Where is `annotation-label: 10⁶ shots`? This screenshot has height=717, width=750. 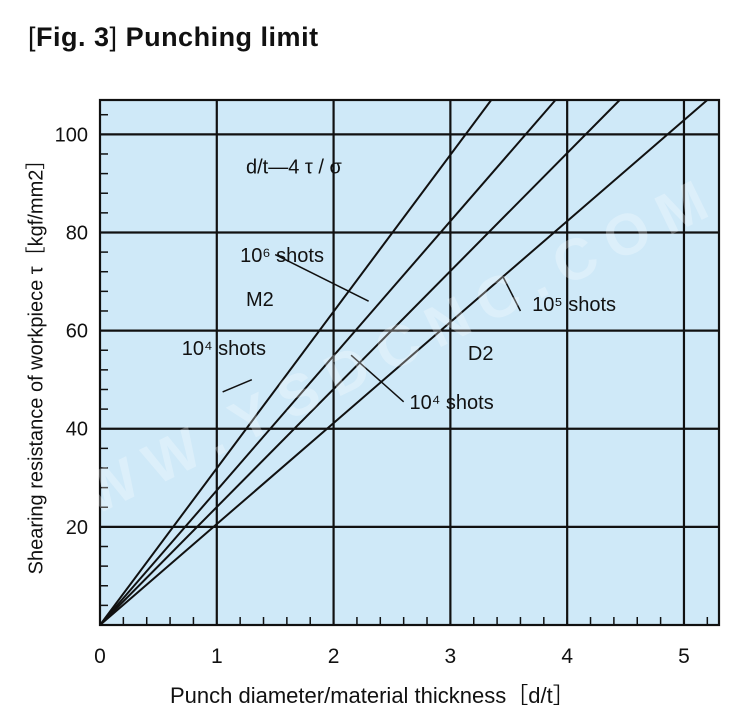 annotation-label: 10⁶ shots is located at coordinates (282, 256).